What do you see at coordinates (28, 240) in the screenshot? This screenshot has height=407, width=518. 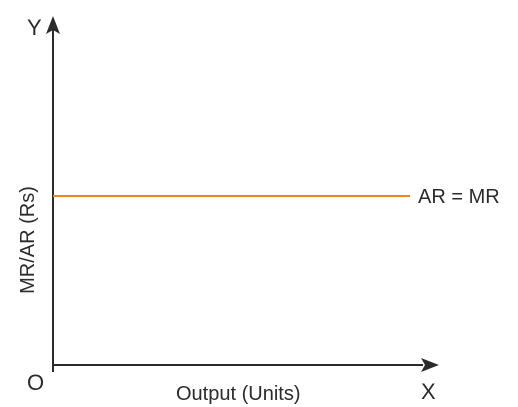 I see `y-axis-title: MR/AR (Rs)` at bounding box center [28, 240].